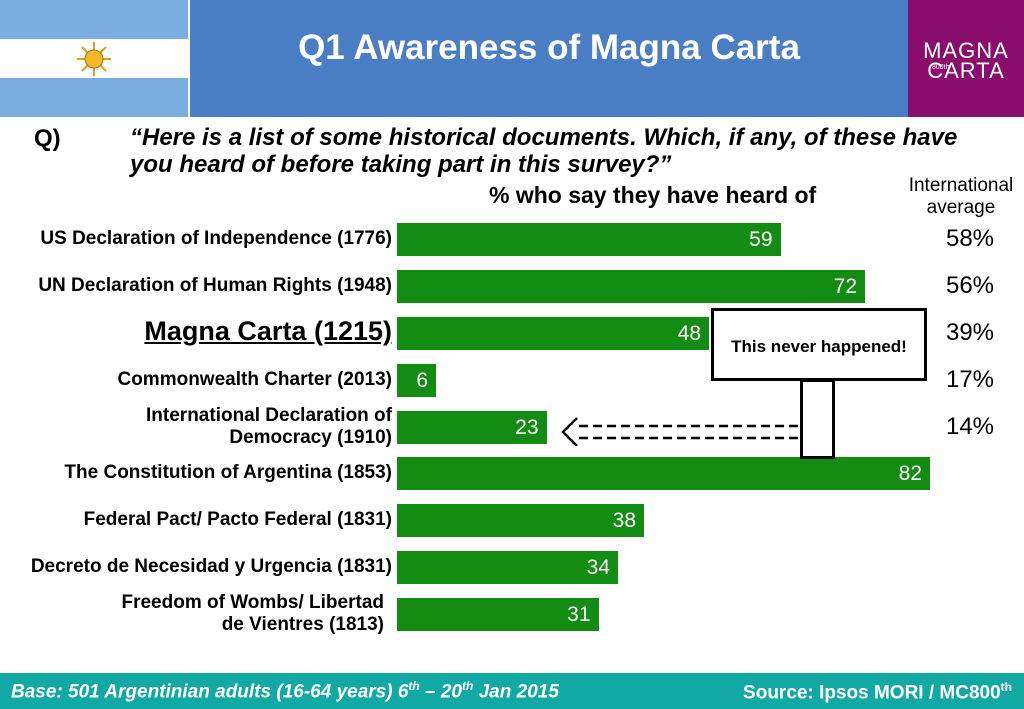 The image size is (1024, 709). I want to click on sign-post, so click(817, 419).